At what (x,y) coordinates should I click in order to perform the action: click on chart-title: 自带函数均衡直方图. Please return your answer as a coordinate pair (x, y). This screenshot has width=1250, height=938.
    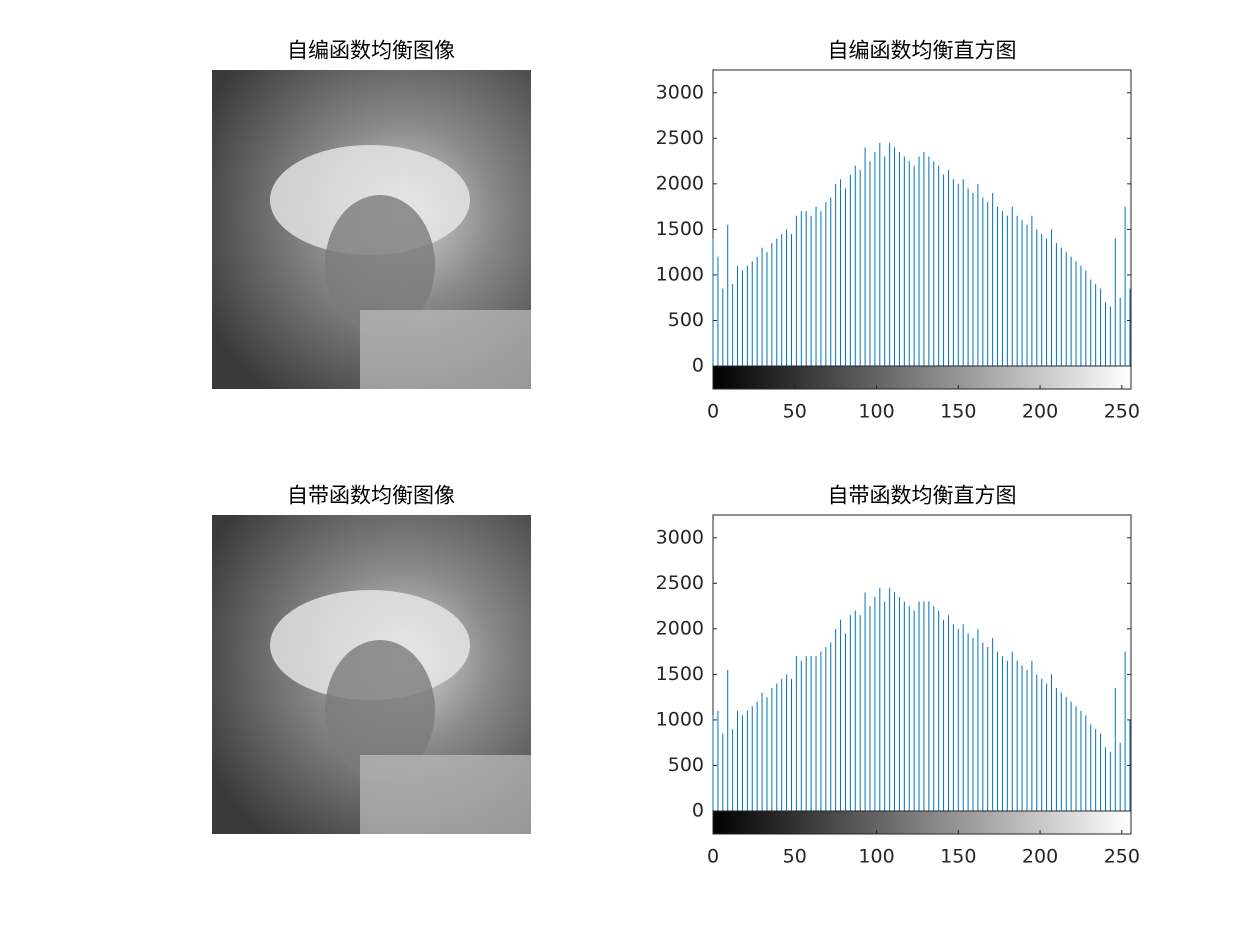
    Looking at the image, I should click on (922, 496).